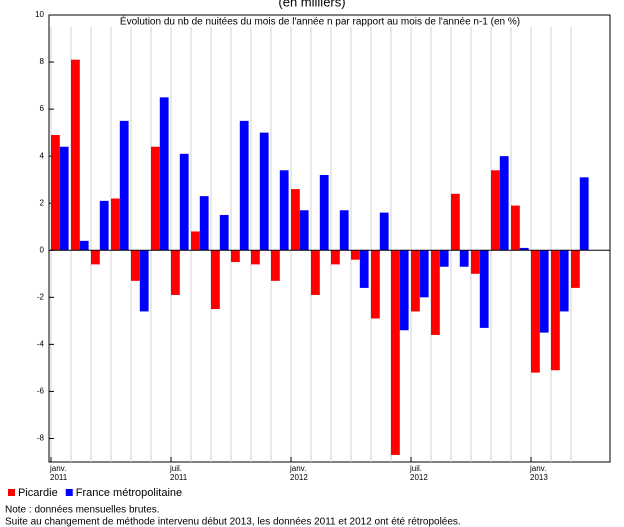  I want to click on x-tick-label: janv. 2011, so click(59, 473).